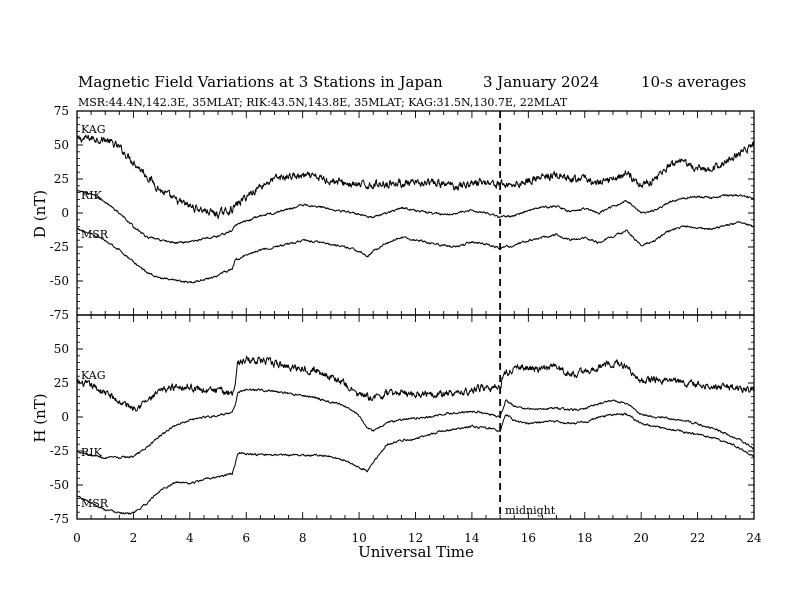  Describe the element at coordinates (754, 538) in the screenshot. I see `x-tick-label: 24` at that location.